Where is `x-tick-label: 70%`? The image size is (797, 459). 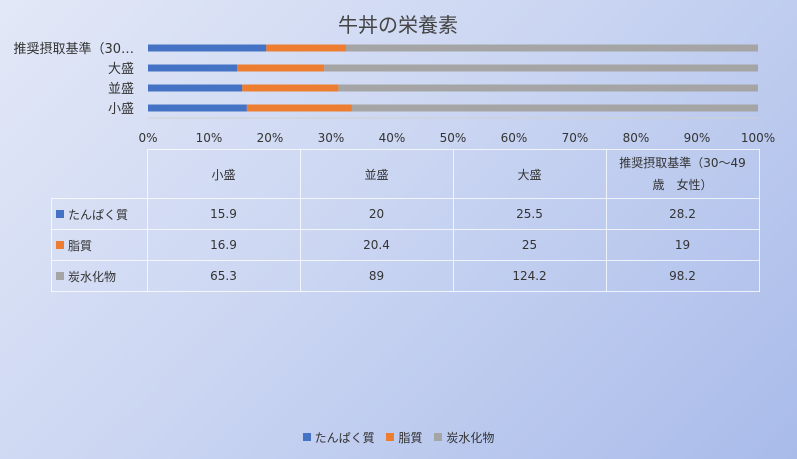 x-tick-label: 70% is located at coordinates (575, 138).